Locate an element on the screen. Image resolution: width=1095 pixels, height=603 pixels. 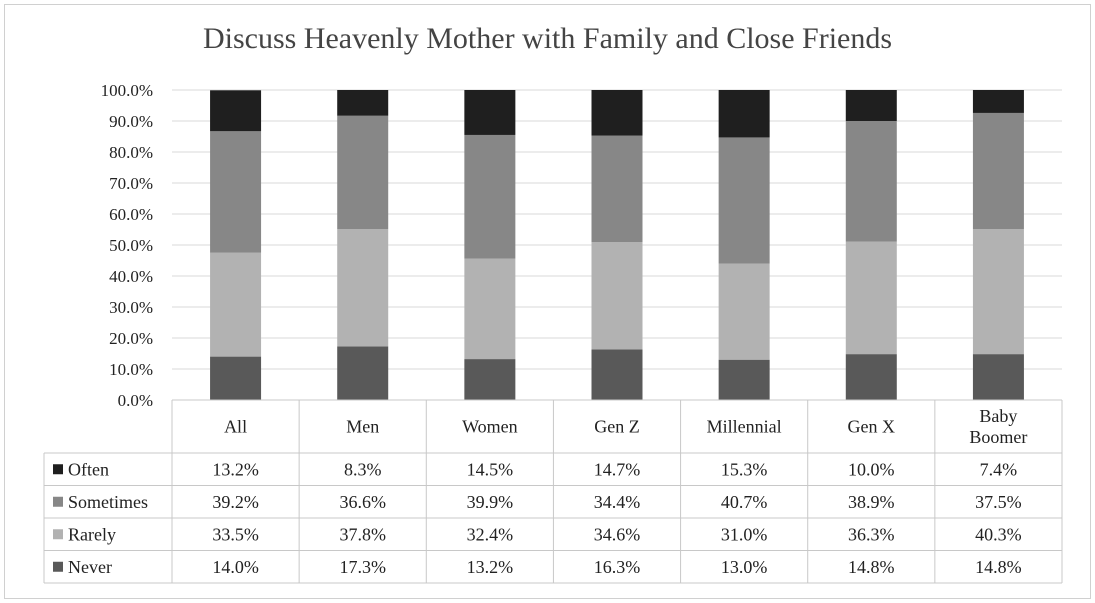
y-tick-label: 80.0% is located at coordinates (131, 152).